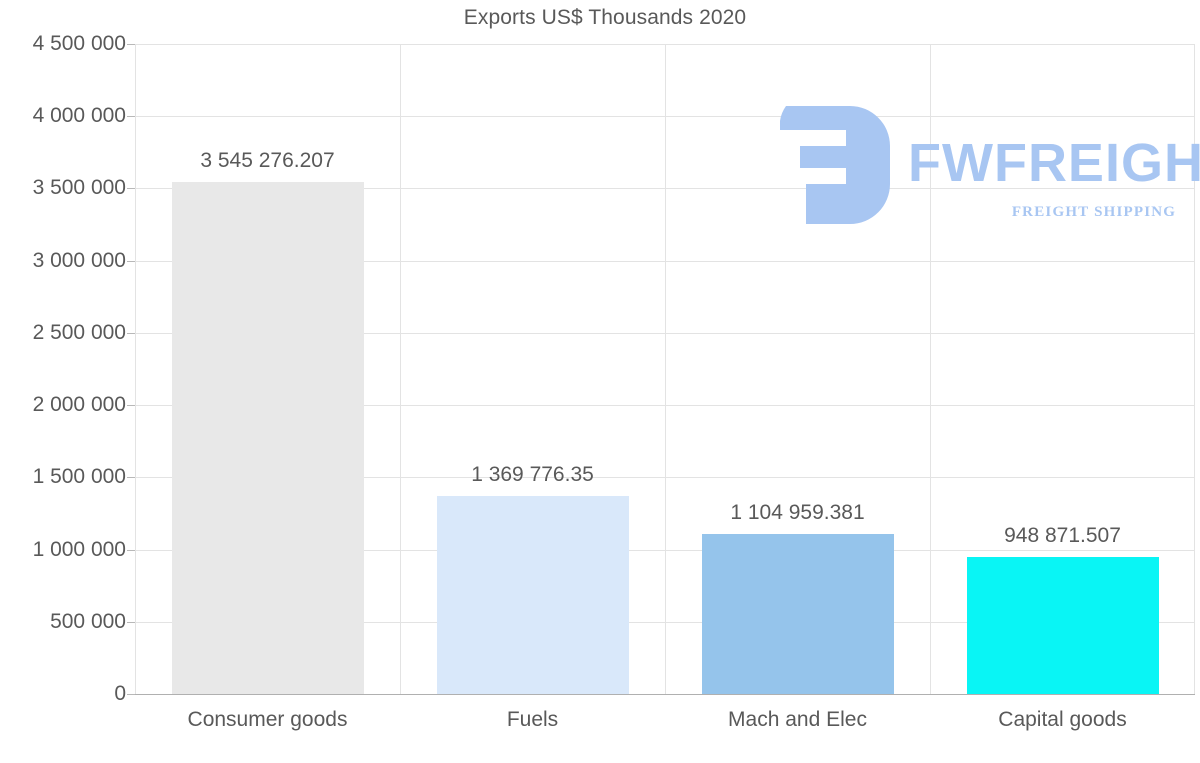 This screenshot has width=1200, height=763. What do you see at coordinates (79, 43) in the screenshot?
I see `y-axis-tick-label: 4 500 000` at bounding box center [79, 43].